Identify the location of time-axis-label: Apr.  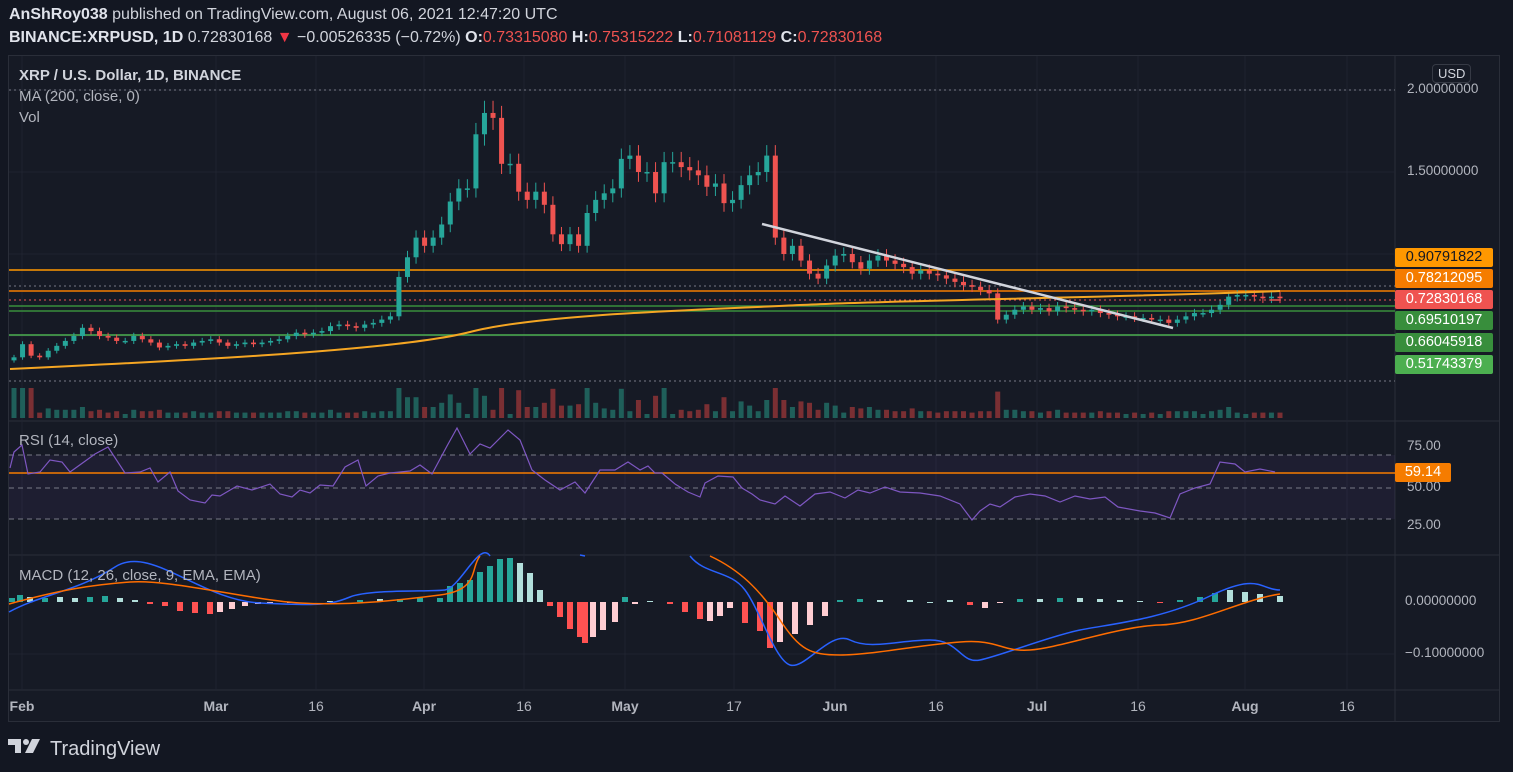
(424, 706).